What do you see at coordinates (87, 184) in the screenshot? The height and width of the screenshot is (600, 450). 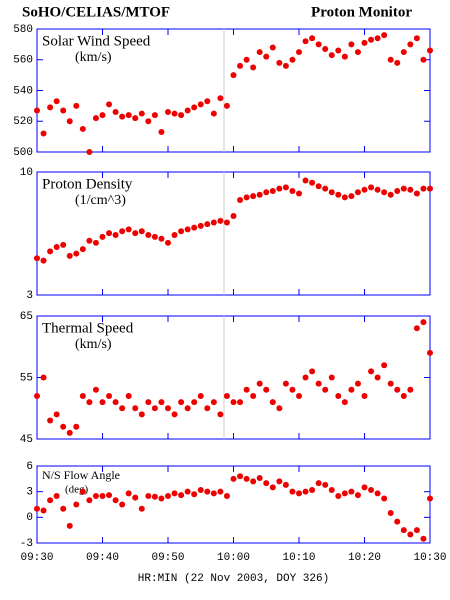 I see `panel-title: Proton Density` at bounding box center [87, 184].